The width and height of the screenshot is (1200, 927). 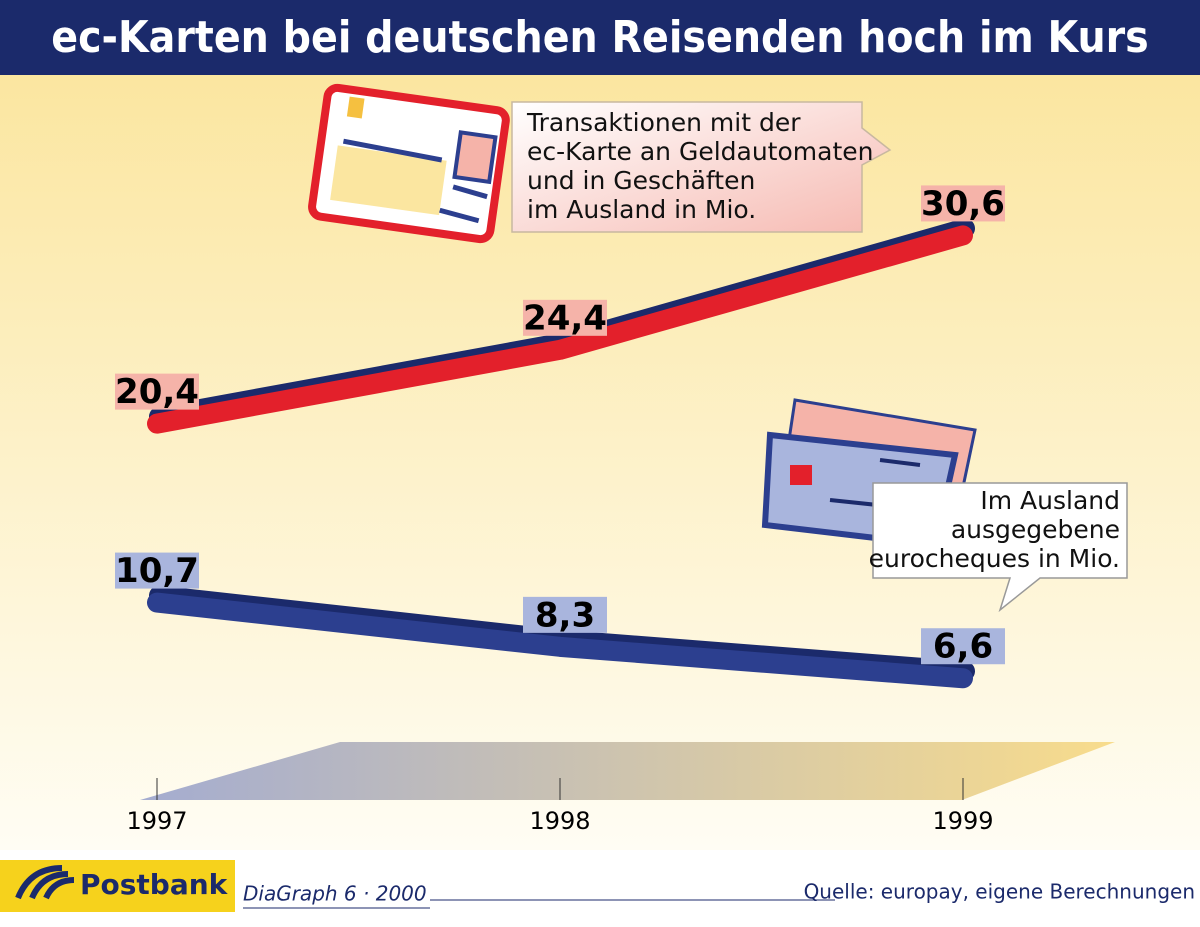 What do you see at coordinates (962, 821) in the screenshot?
I see `x-tick-label: 1999` at bounding box center [962, 821].